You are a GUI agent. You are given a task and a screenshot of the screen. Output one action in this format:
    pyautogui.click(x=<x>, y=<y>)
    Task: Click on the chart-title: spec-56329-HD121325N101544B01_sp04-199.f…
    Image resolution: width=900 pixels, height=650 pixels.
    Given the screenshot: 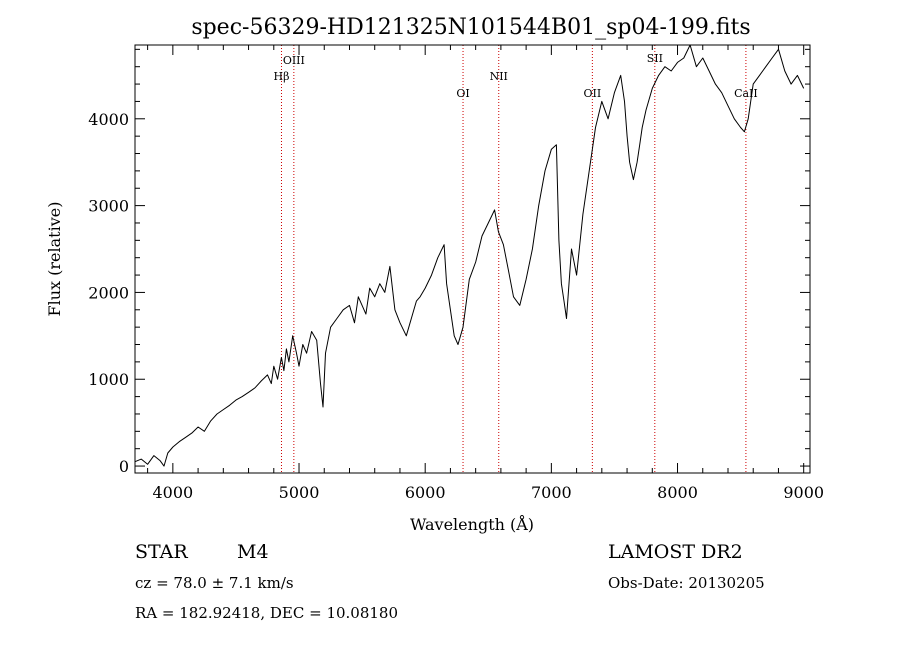 What is the action you would take?
    pyautogui.click(x=470, y=27)
    